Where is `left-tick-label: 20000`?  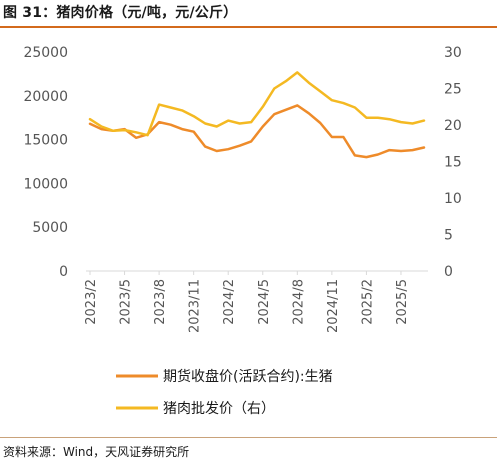 left-tick-label: 20000 is located at coordinates (45, 97).